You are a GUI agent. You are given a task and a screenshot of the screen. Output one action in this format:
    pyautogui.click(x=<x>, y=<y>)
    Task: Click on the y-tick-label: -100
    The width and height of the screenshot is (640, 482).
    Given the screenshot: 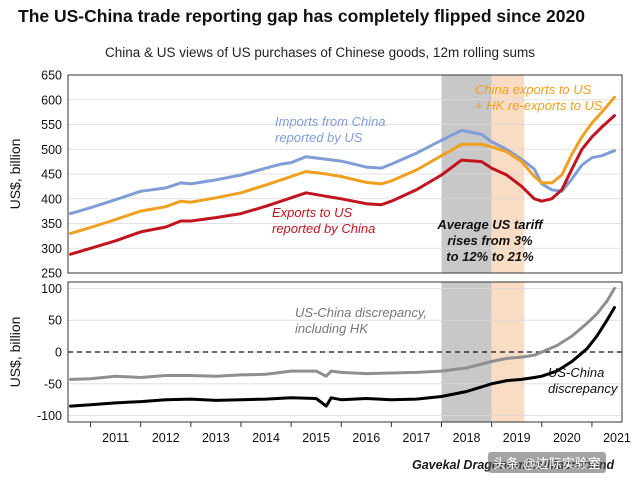 What is the action you would take?
    pyautogui.click(x=49, y=416)
    